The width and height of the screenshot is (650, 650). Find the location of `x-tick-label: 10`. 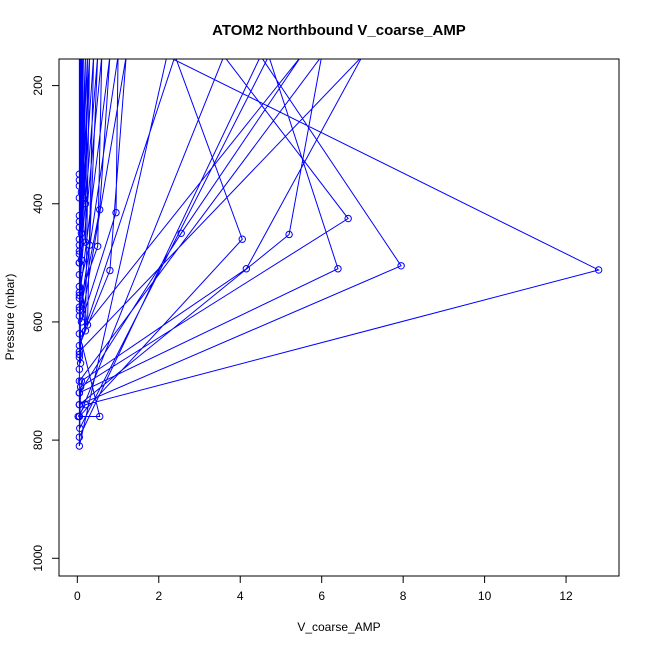

x-tick-label: 10 is located at coordinates (485, 596).